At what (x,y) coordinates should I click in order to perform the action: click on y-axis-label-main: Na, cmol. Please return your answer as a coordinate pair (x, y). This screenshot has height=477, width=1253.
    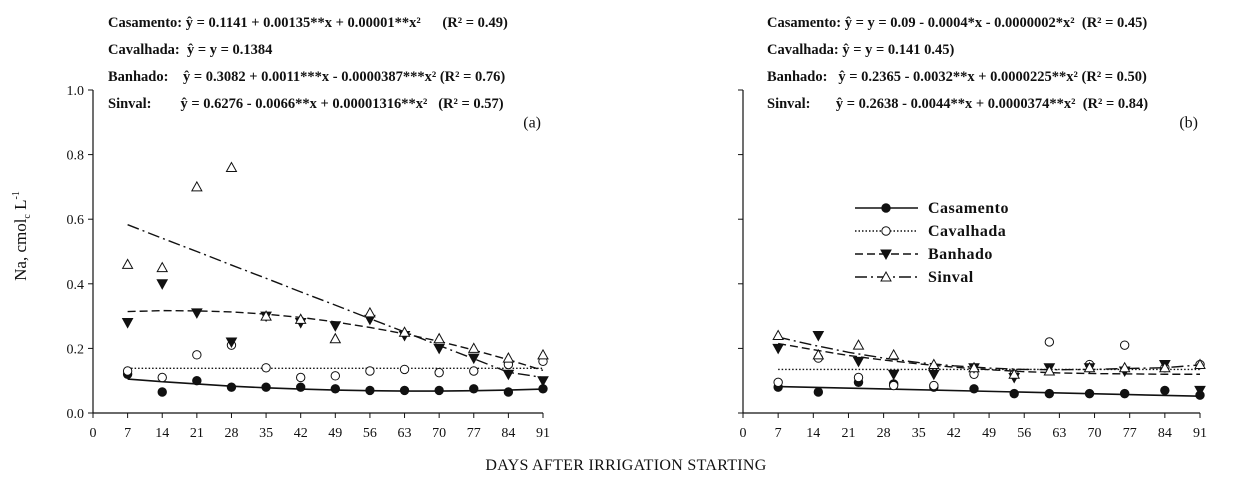
    Looking at the image, I should click on (20, 249).